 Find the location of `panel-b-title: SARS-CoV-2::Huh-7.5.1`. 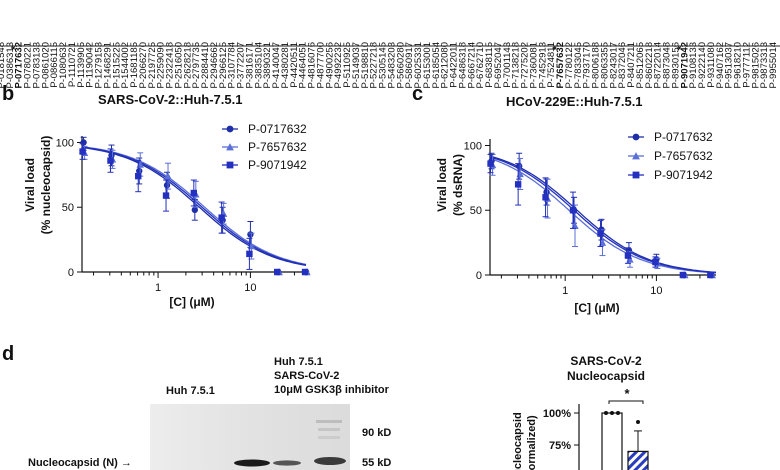

panel-b-title: SARS-CoV-2::Huh-7.5.1 is located at coordinates (170, 99).